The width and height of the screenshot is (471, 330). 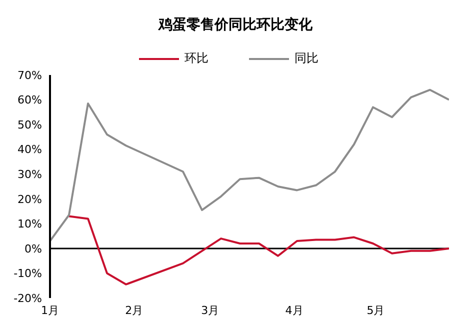 What do you see at coordinates (50, 310) in the screenshot?
I see `x-tick-label: 1月` at bounding box center [50, 310].